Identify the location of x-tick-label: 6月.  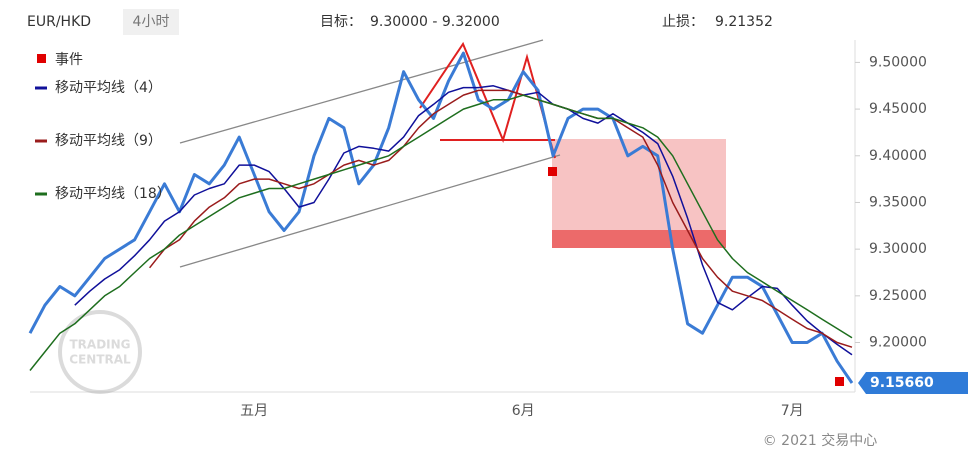
(523, 411).